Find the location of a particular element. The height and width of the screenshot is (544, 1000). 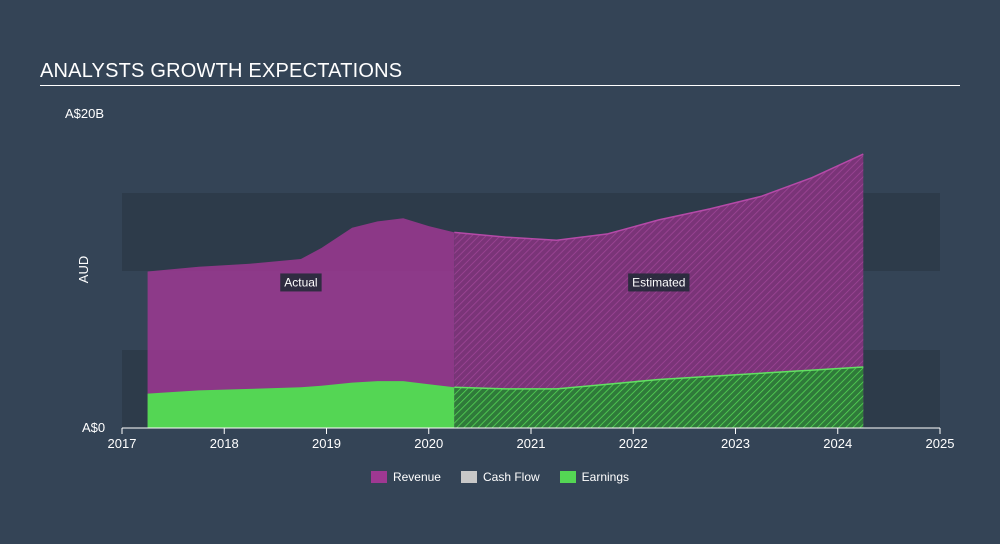

annotation-label-estimated: Estimated is located at coordinates (658, 282).